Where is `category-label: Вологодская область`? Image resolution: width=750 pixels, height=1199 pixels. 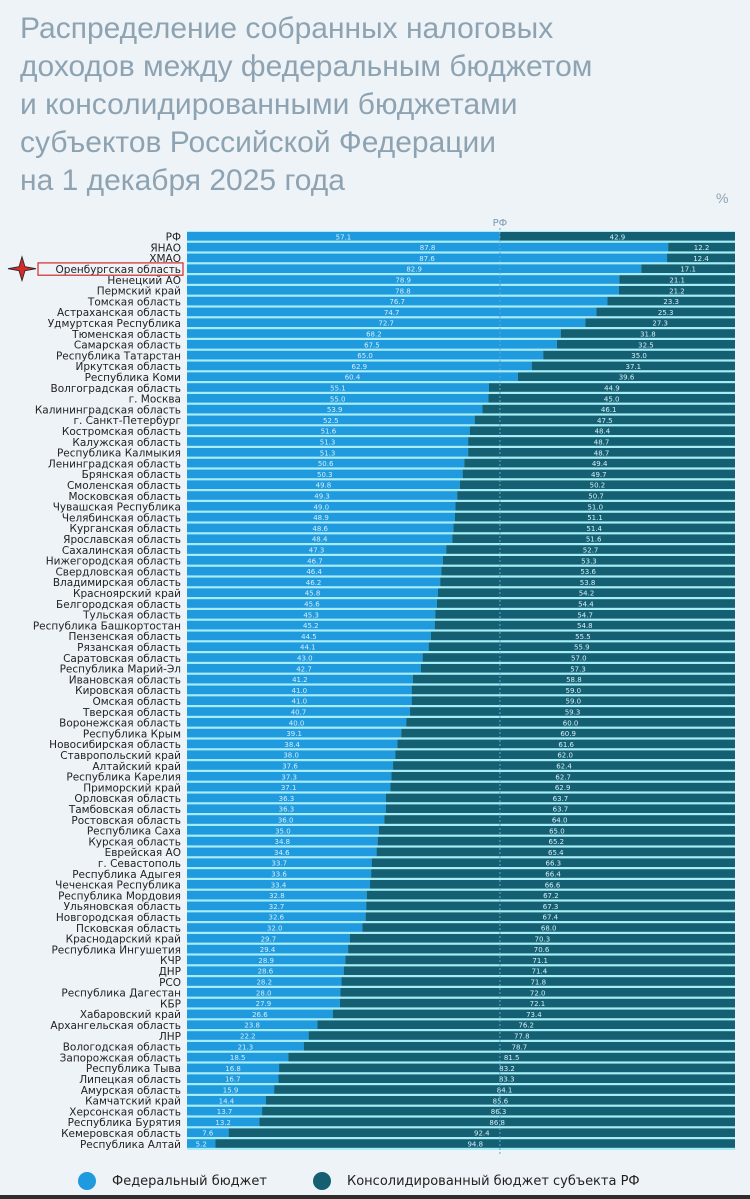
category-label: Вологодская область is located at coordinates (122, 1048).